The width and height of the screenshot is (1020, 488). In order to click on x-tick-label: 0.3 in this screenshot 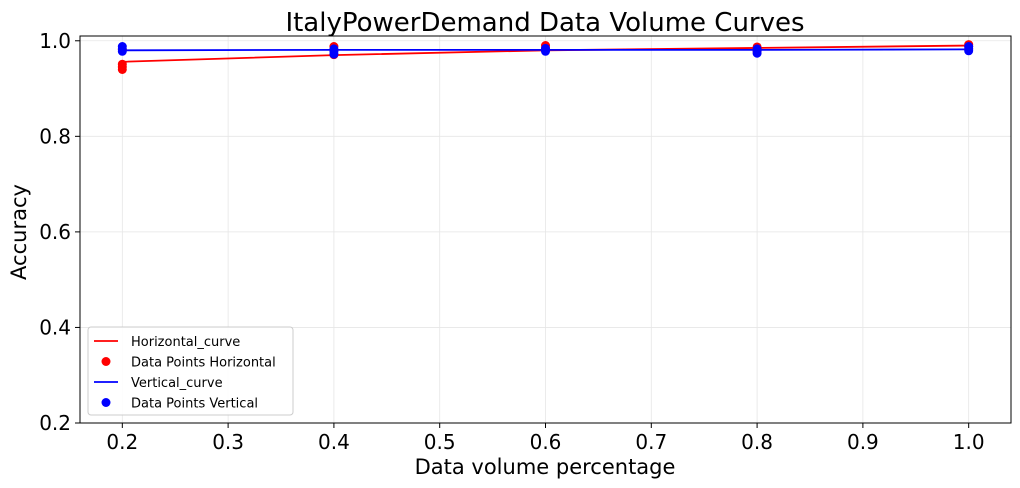, I will do `click(228, 442)`.